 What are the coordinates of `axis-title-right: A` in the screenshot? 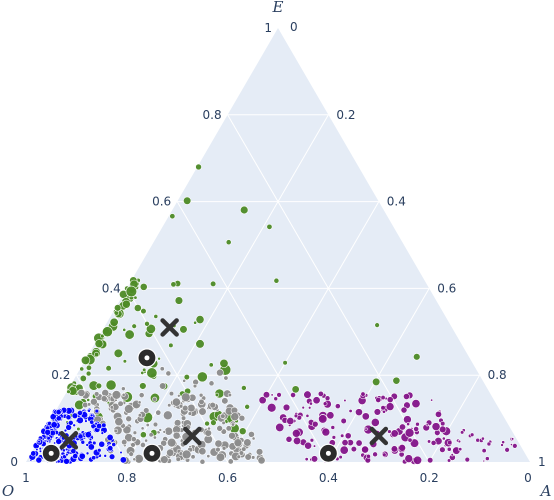 It's located at (545, 491).